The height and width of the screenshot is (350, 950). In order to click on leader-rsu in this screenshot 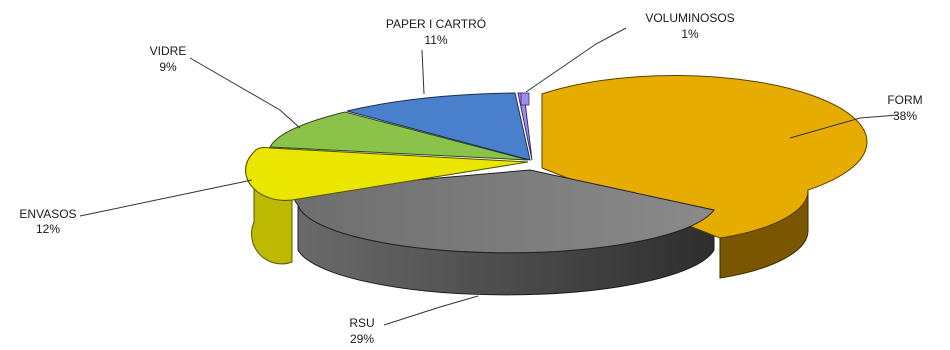, I will do `click(431, 310)`.